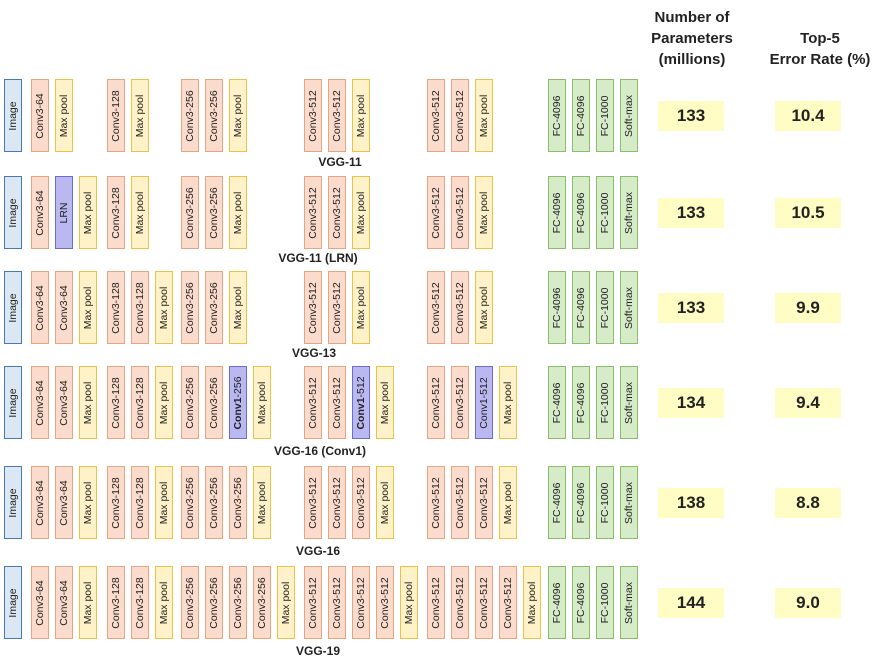 Image resolution: width=875 pixels, height=669 pixels. I want to click on error-column-header: Top-5 Error Rate (%), so click(820, 49).